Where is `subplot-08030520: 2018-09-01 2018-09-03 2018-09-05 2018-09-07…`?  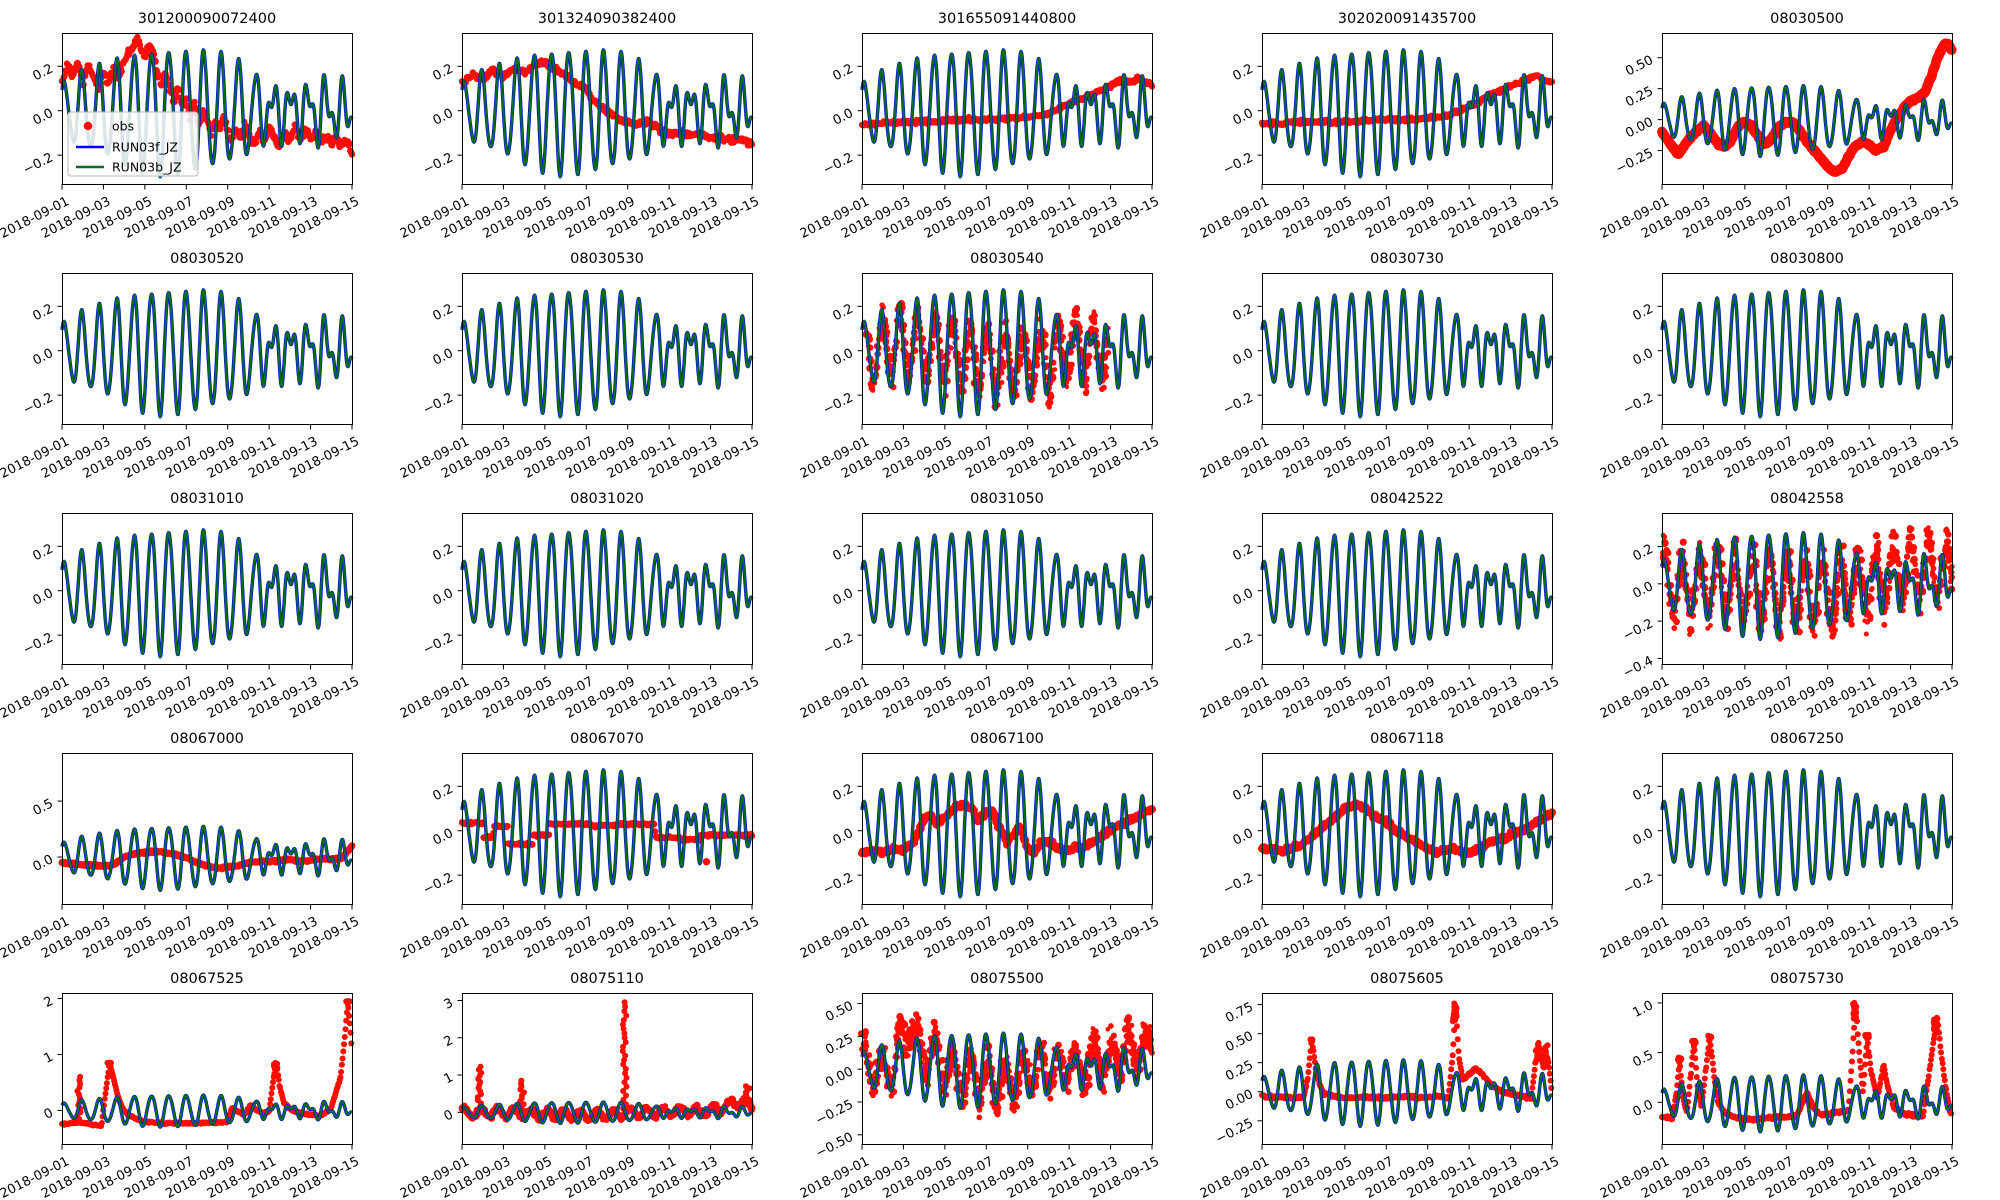 subplot-08030520: 2018-09-01 2018-09-03 2018-09-05 2018-09-07… is located at coordinates (200, 360).